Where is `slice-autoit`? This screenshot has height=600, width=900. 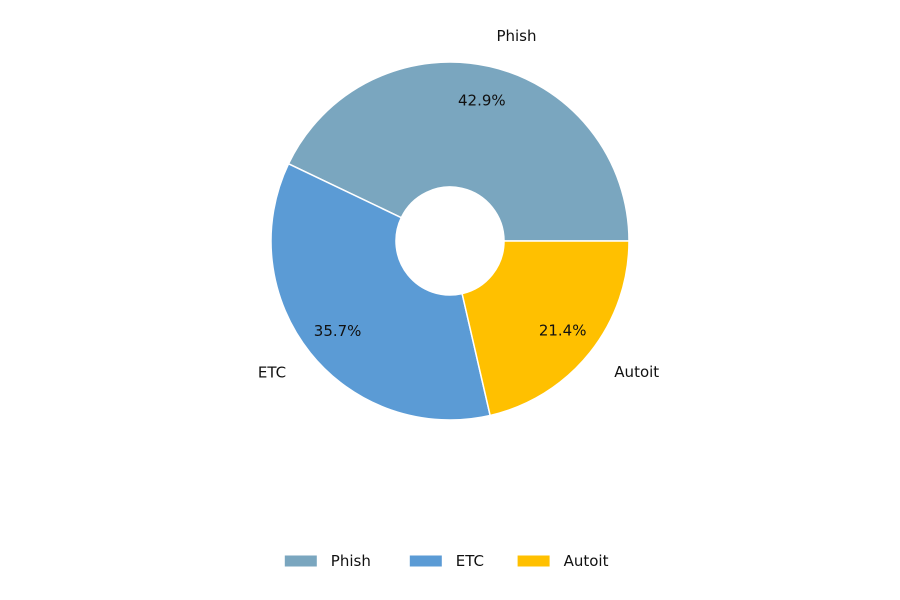
slice-autoit is located at coordinates (545, 328).